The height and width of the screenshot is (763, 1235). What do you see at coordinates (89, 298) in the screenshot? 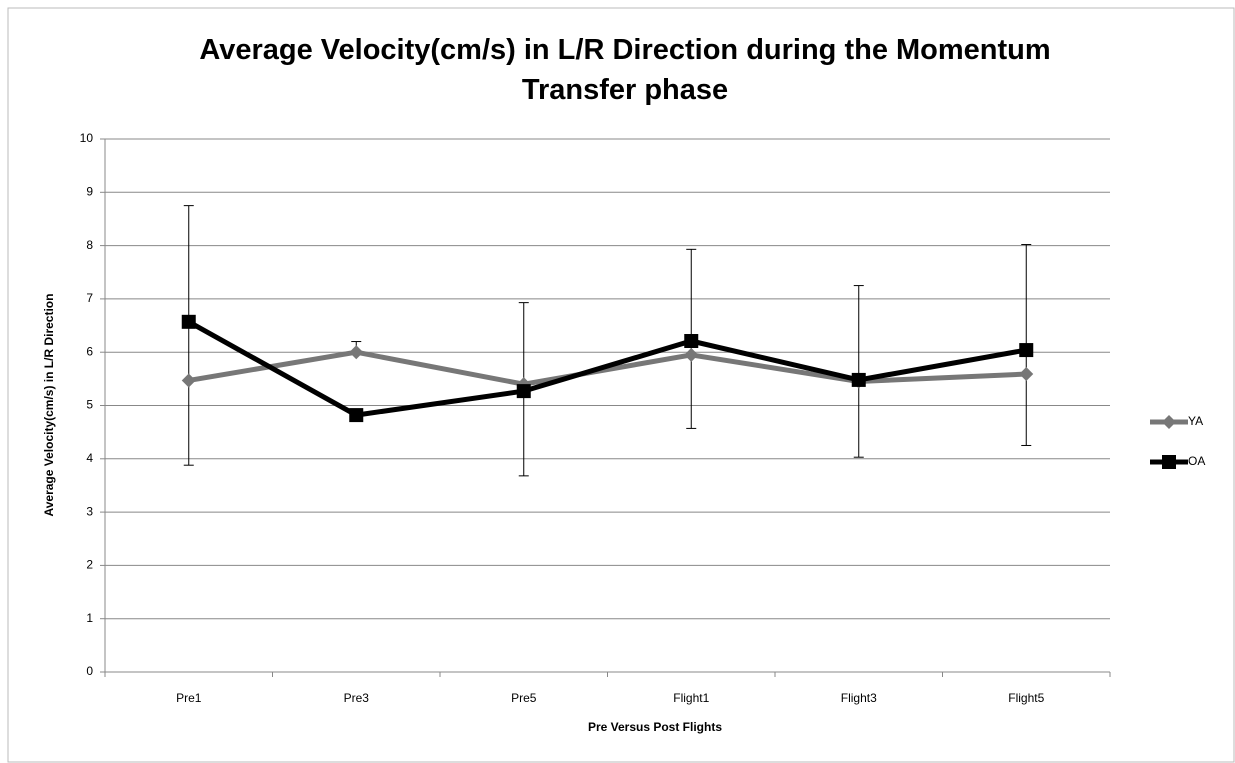
I see `y-tick-label: 7` at bounding box center [89, 298].